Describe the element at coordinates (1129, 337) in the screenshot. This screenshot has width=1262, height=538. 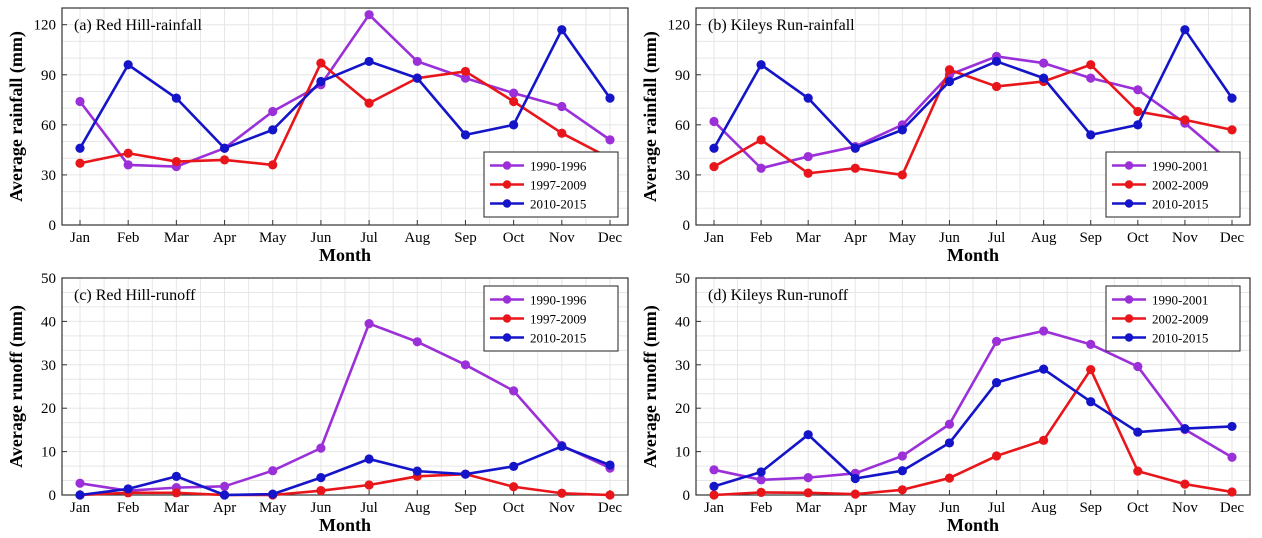
I see `panel-3-legend-marker-2010-2015` at that location.